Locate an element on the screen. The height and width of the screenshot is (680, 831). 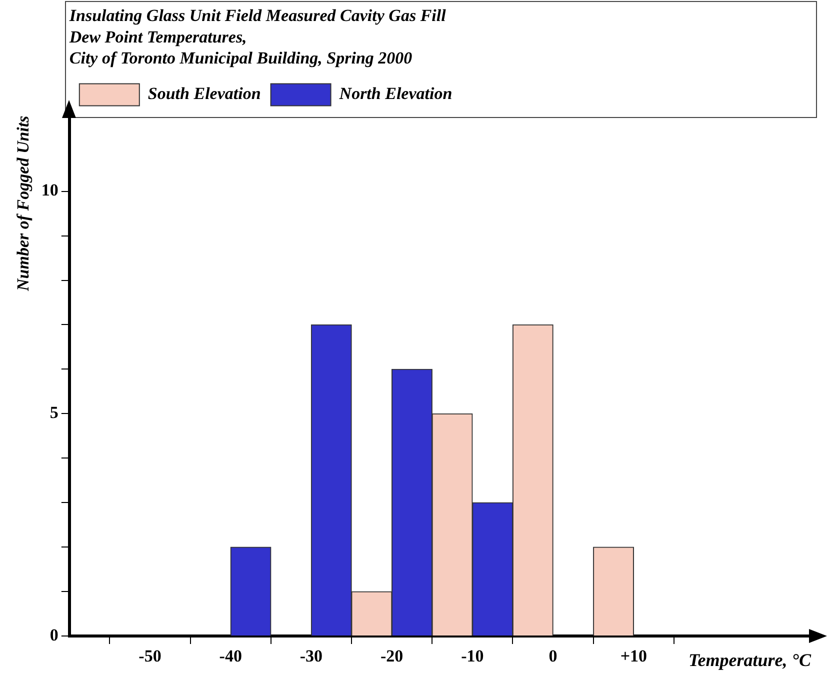
x-tick-label: +10 is located at coordinates (634, 656).